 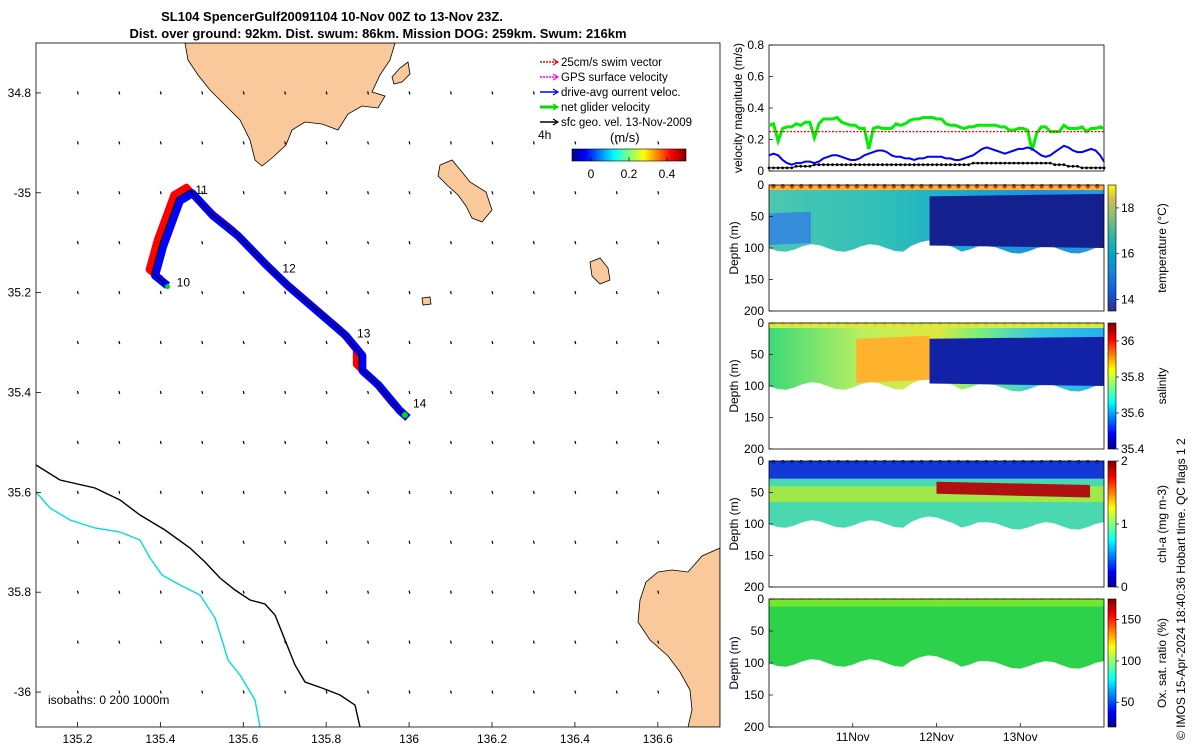 I want to click on land-peninsula-north, so click(x=290, y=105).